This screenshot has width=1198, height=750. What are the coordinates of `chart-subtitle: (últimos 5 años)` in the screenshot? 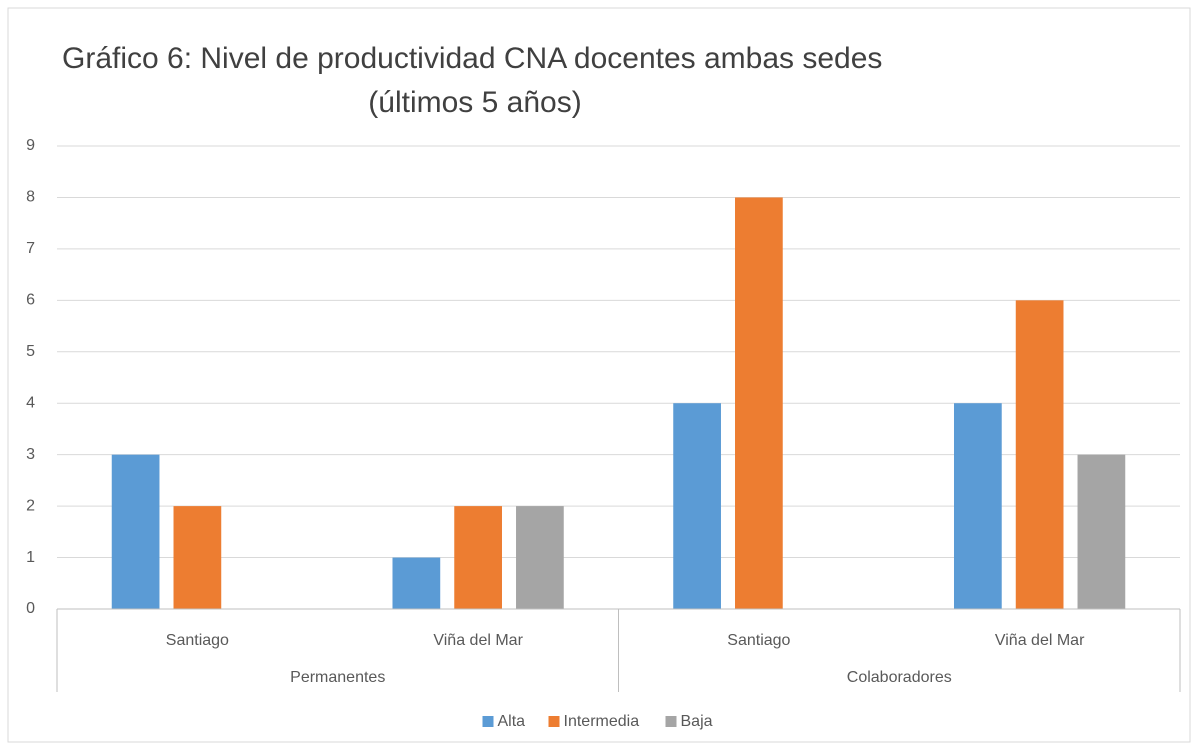 It's located at (474, 102).